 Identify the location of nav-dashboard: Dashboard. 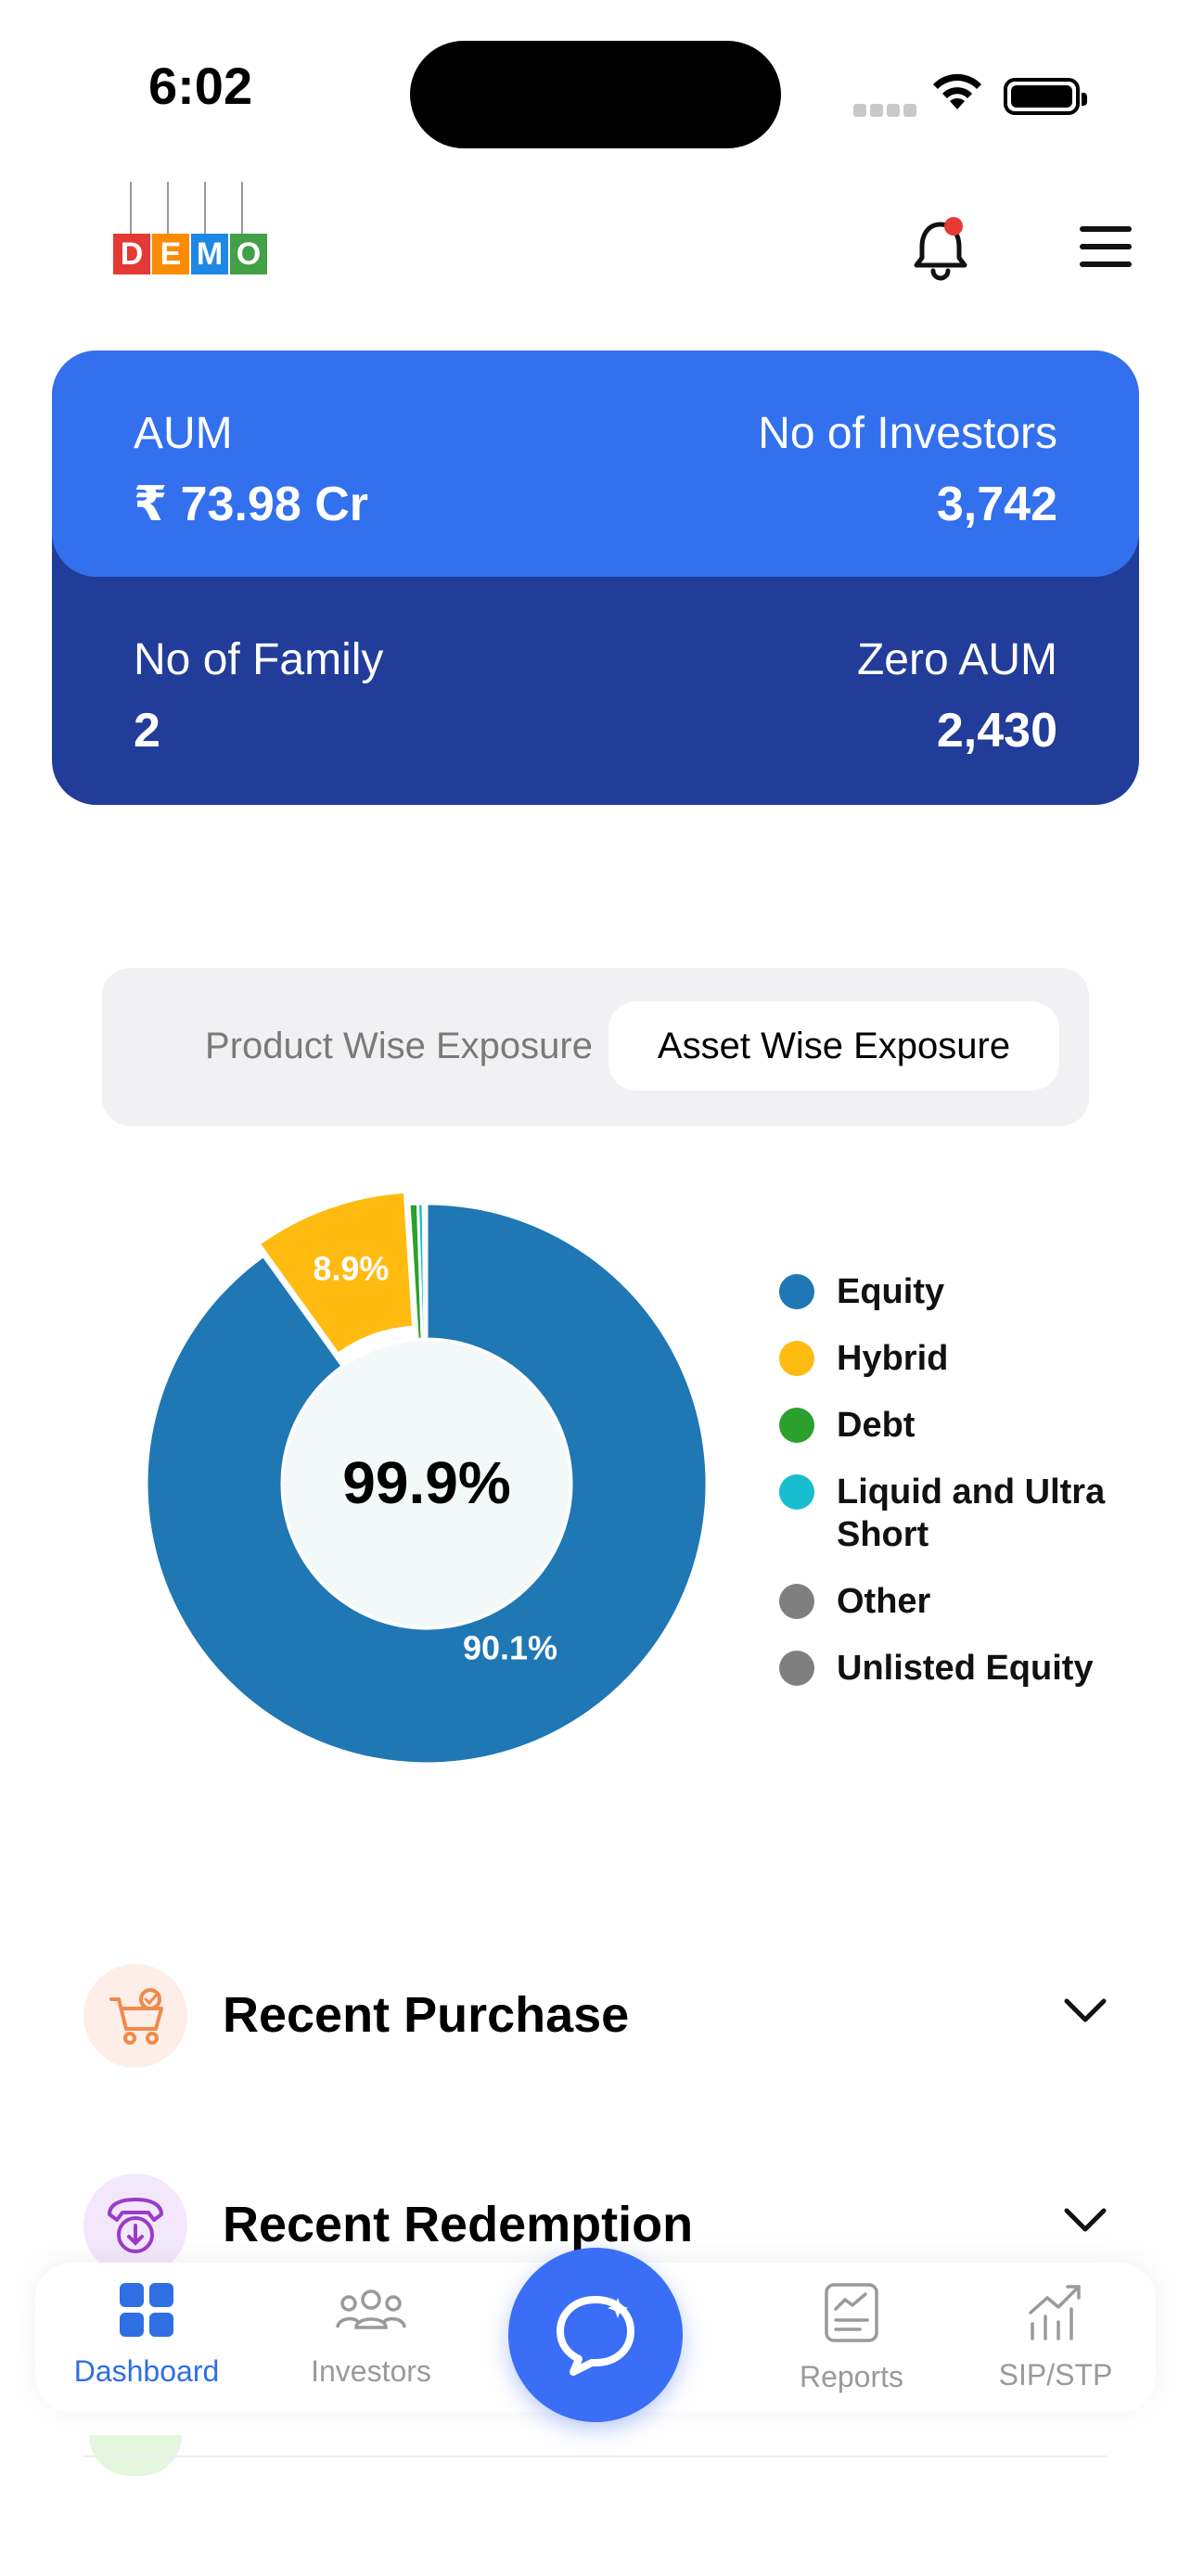
(146, 2335).